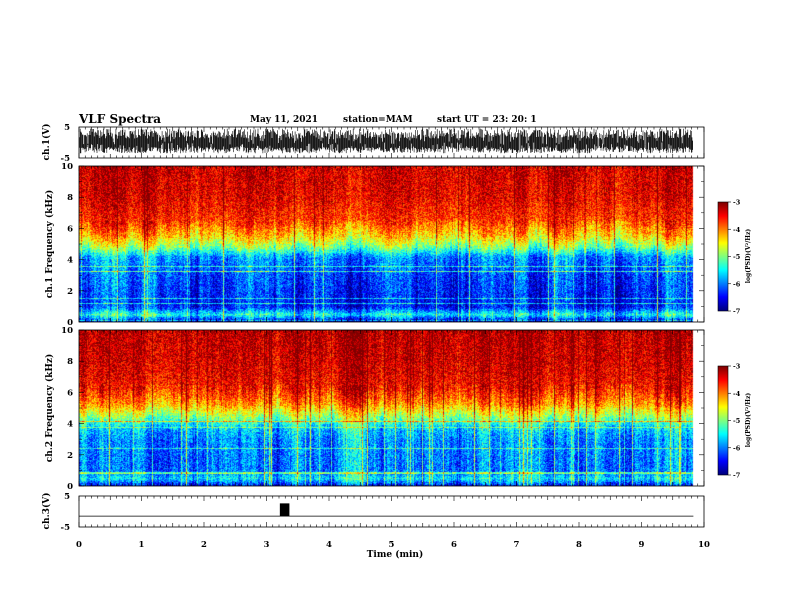  I want to click on figure-title: VLF Spectra, so click(119, 119).